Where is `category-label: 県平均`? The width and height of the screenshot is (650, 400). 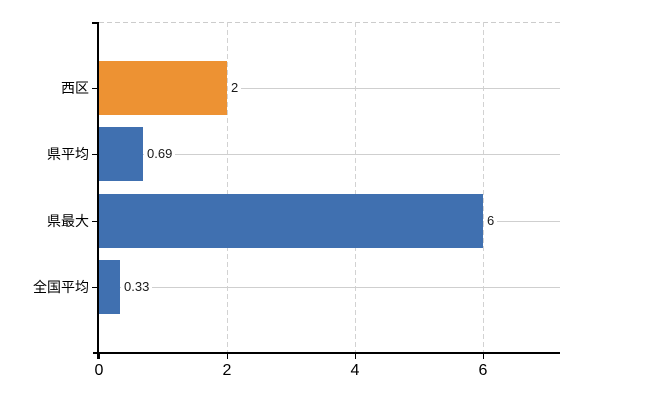 category-label: 県平均 is located at coordinates (68, 154).